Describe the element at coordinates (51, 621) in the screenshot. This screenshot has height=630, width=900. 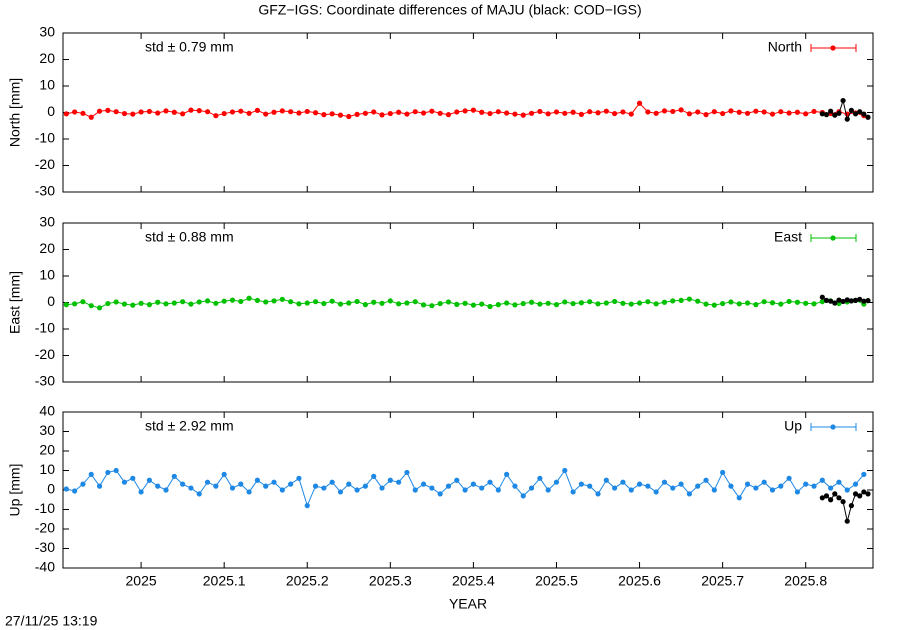
I see `timestamp: 27/11/25 13:19` at that location.